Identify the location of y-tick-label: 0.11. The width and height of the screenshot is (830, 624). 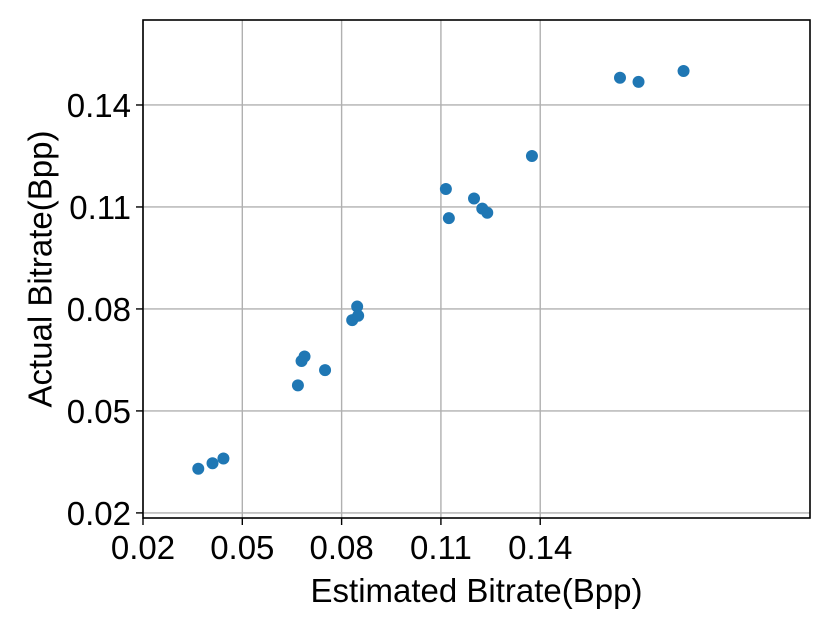
(100, 207).